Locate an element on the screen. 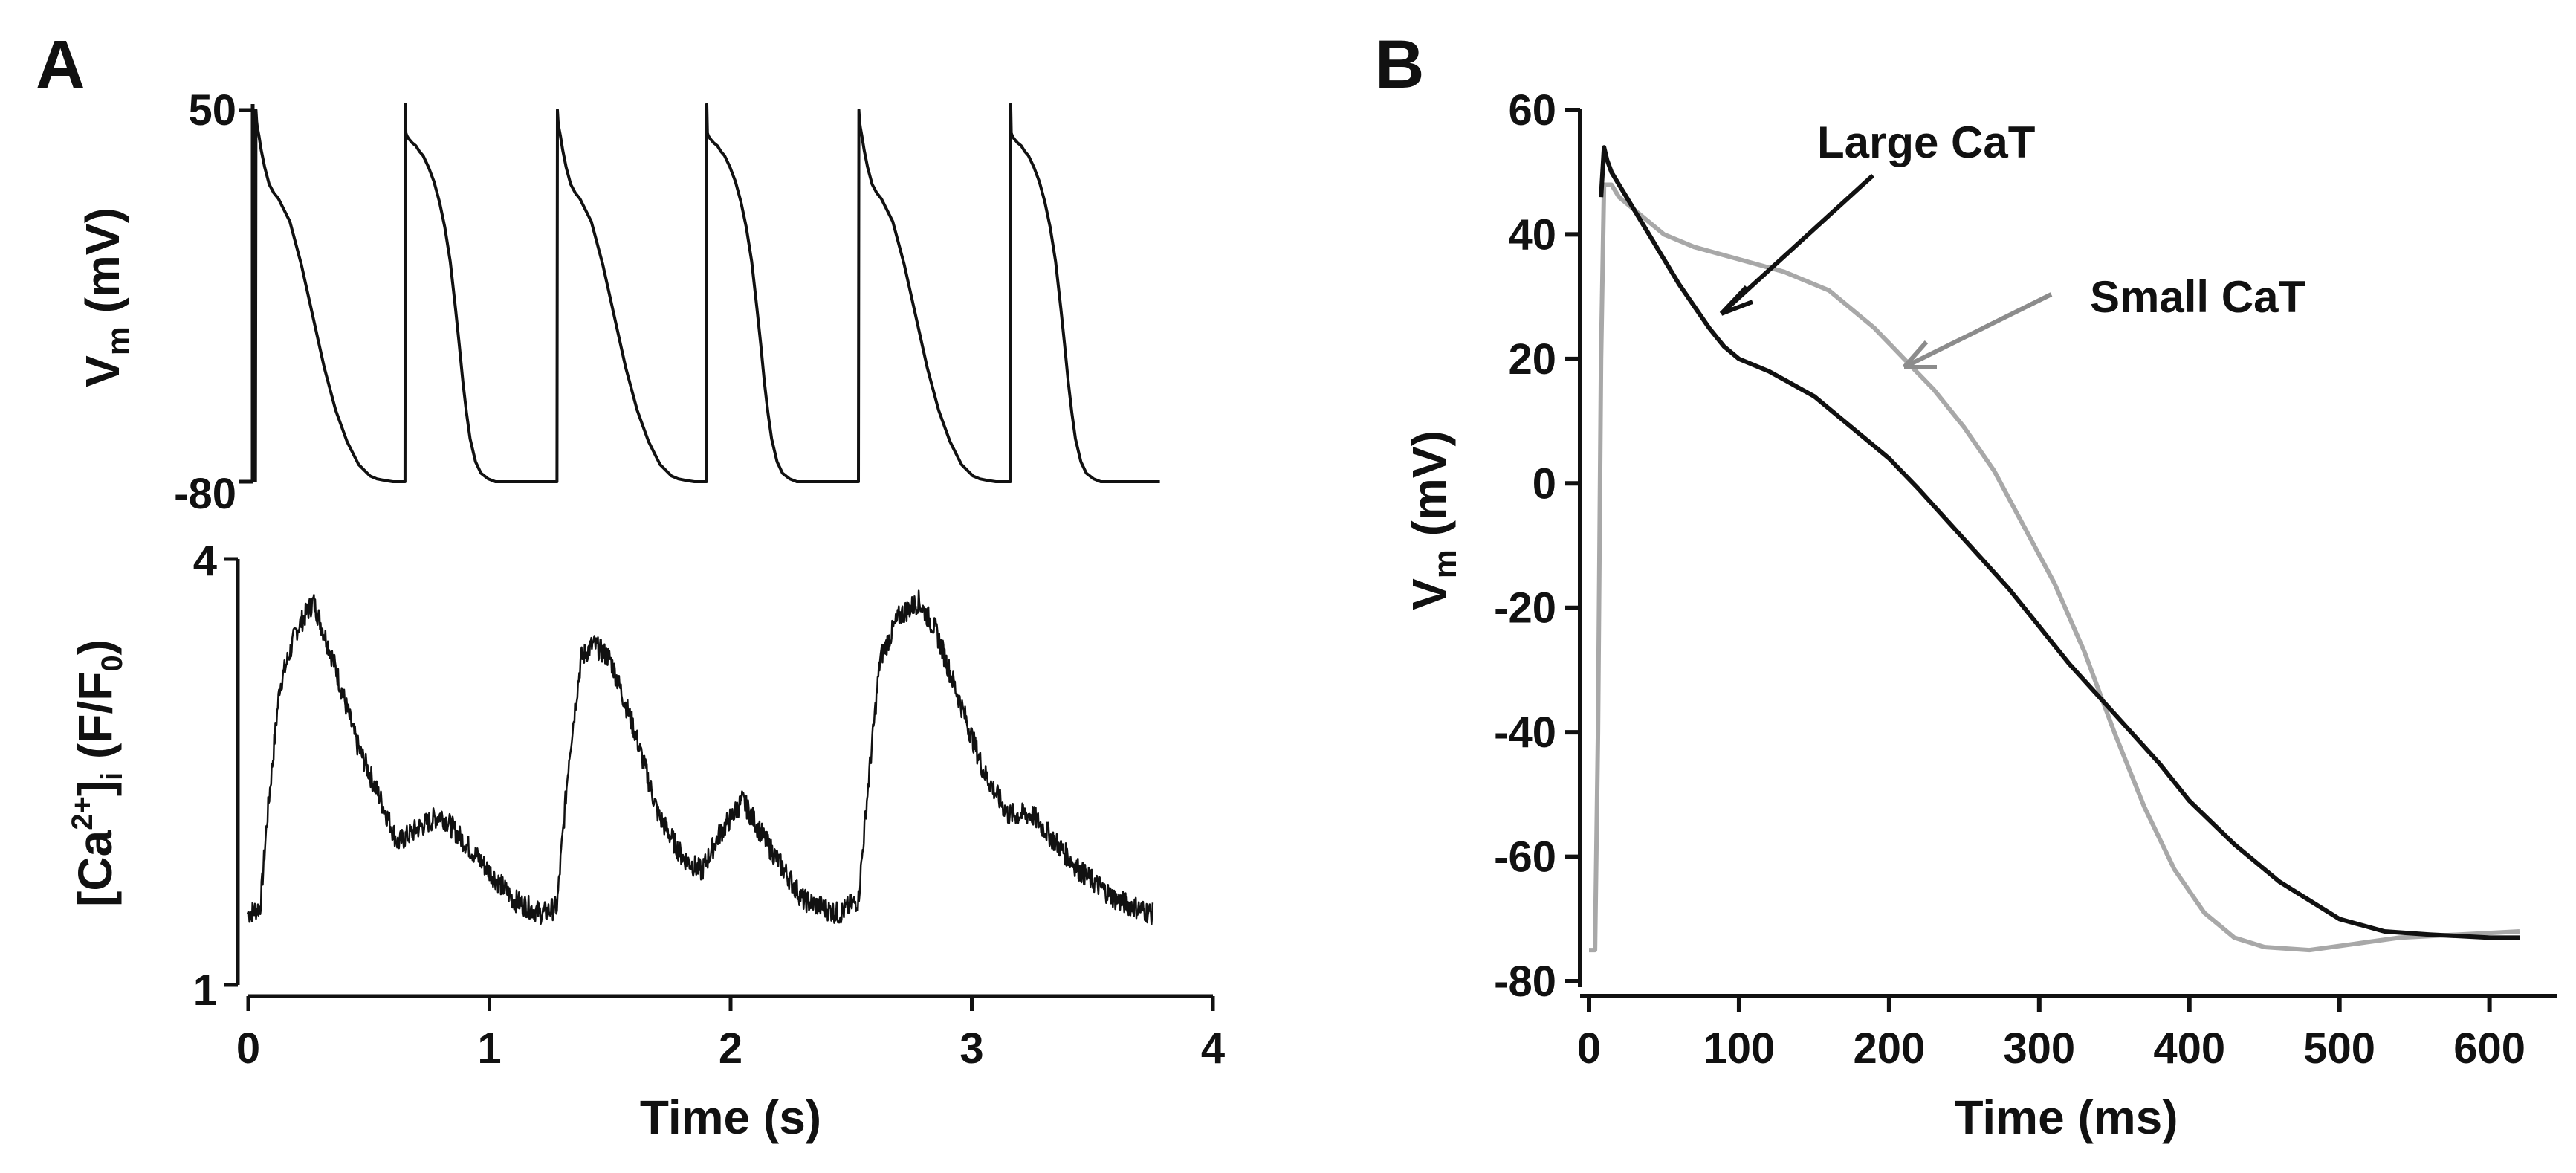  panel-b-ylabel-main: V is located at coordinates (1429, 594).